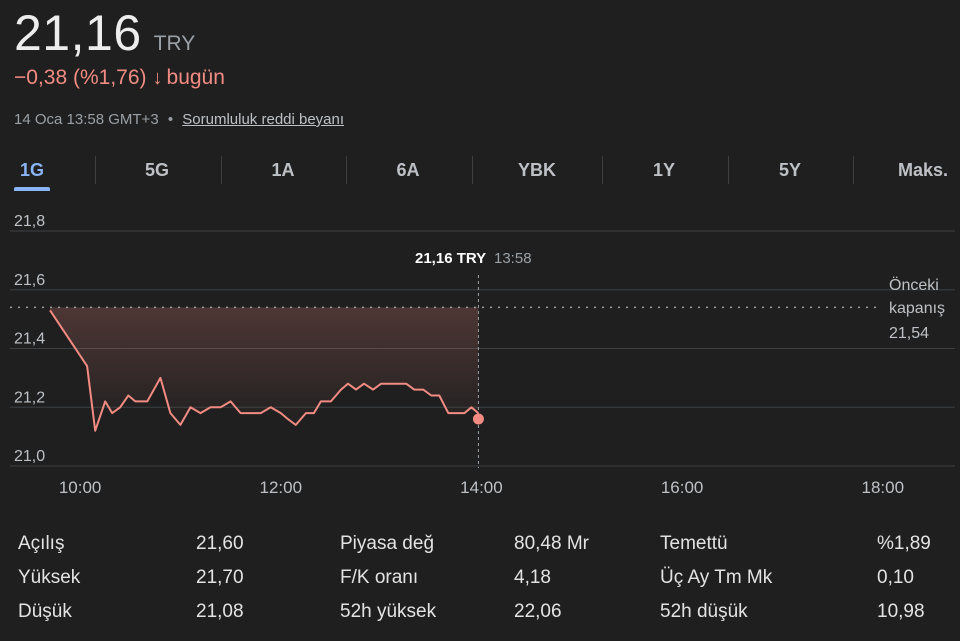 The width and height of the screenshot is (960, 641). Describe the element at coordinates (78, 33) in the screenshot. I see `current-price: 21,16` at that location.